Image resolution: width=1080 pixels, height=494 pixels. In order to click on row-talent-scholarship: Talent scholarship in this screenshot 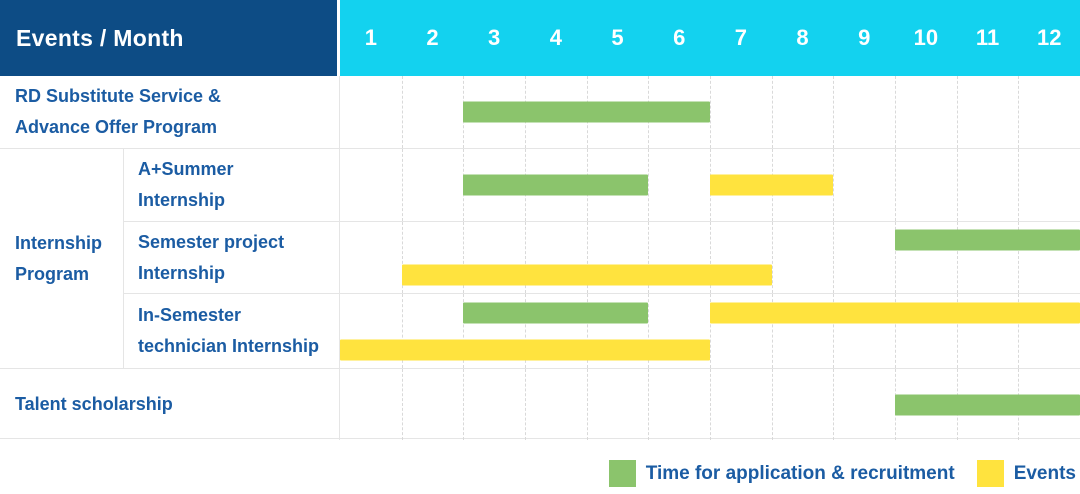, I will do `click(540, 404)`.